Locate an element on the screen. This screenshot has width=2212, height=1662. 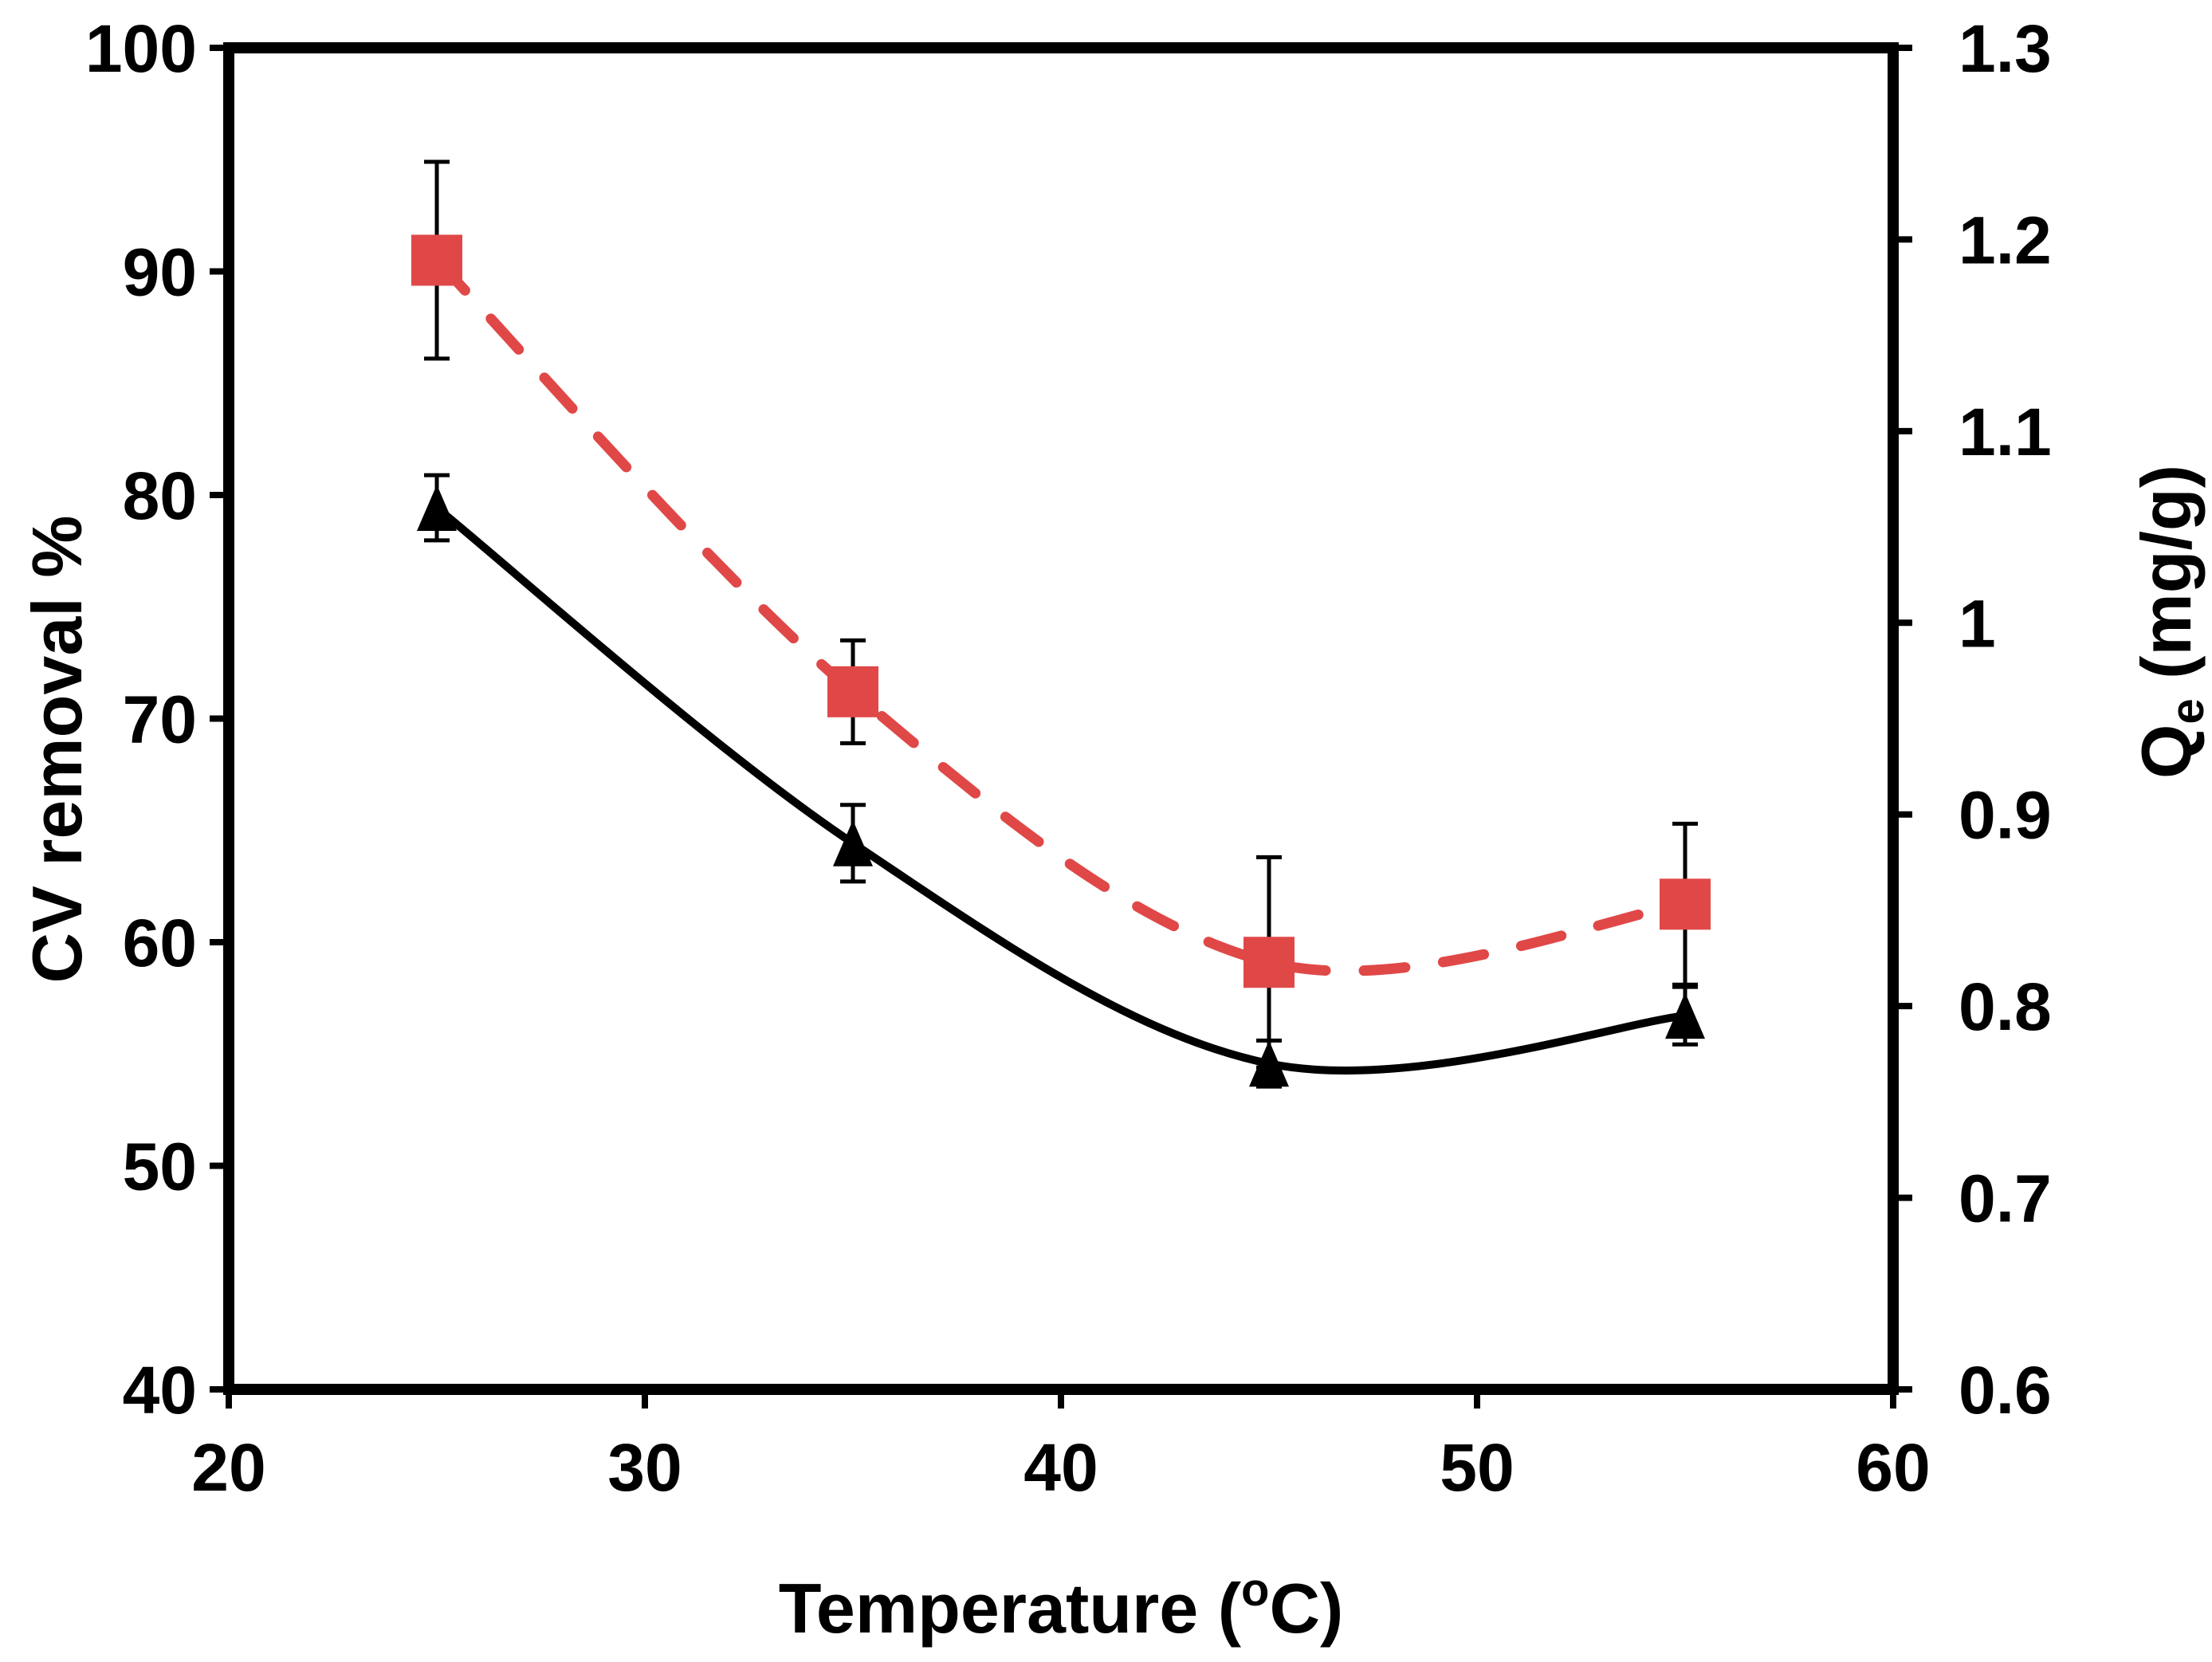
left-y-tick-label: 40 is located at coordinates (160, 1391).